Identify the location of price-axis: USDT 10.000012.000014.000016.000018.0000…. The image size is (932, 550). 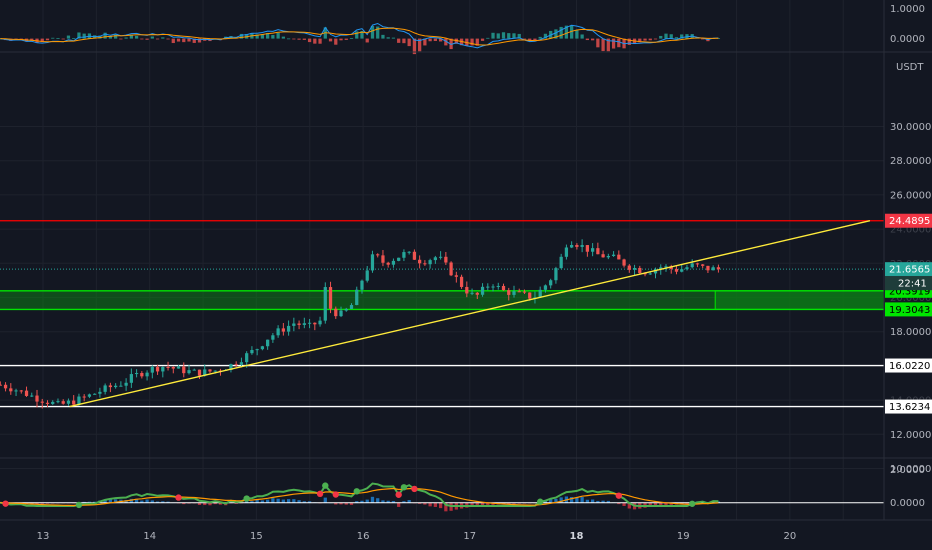
(908, 256).